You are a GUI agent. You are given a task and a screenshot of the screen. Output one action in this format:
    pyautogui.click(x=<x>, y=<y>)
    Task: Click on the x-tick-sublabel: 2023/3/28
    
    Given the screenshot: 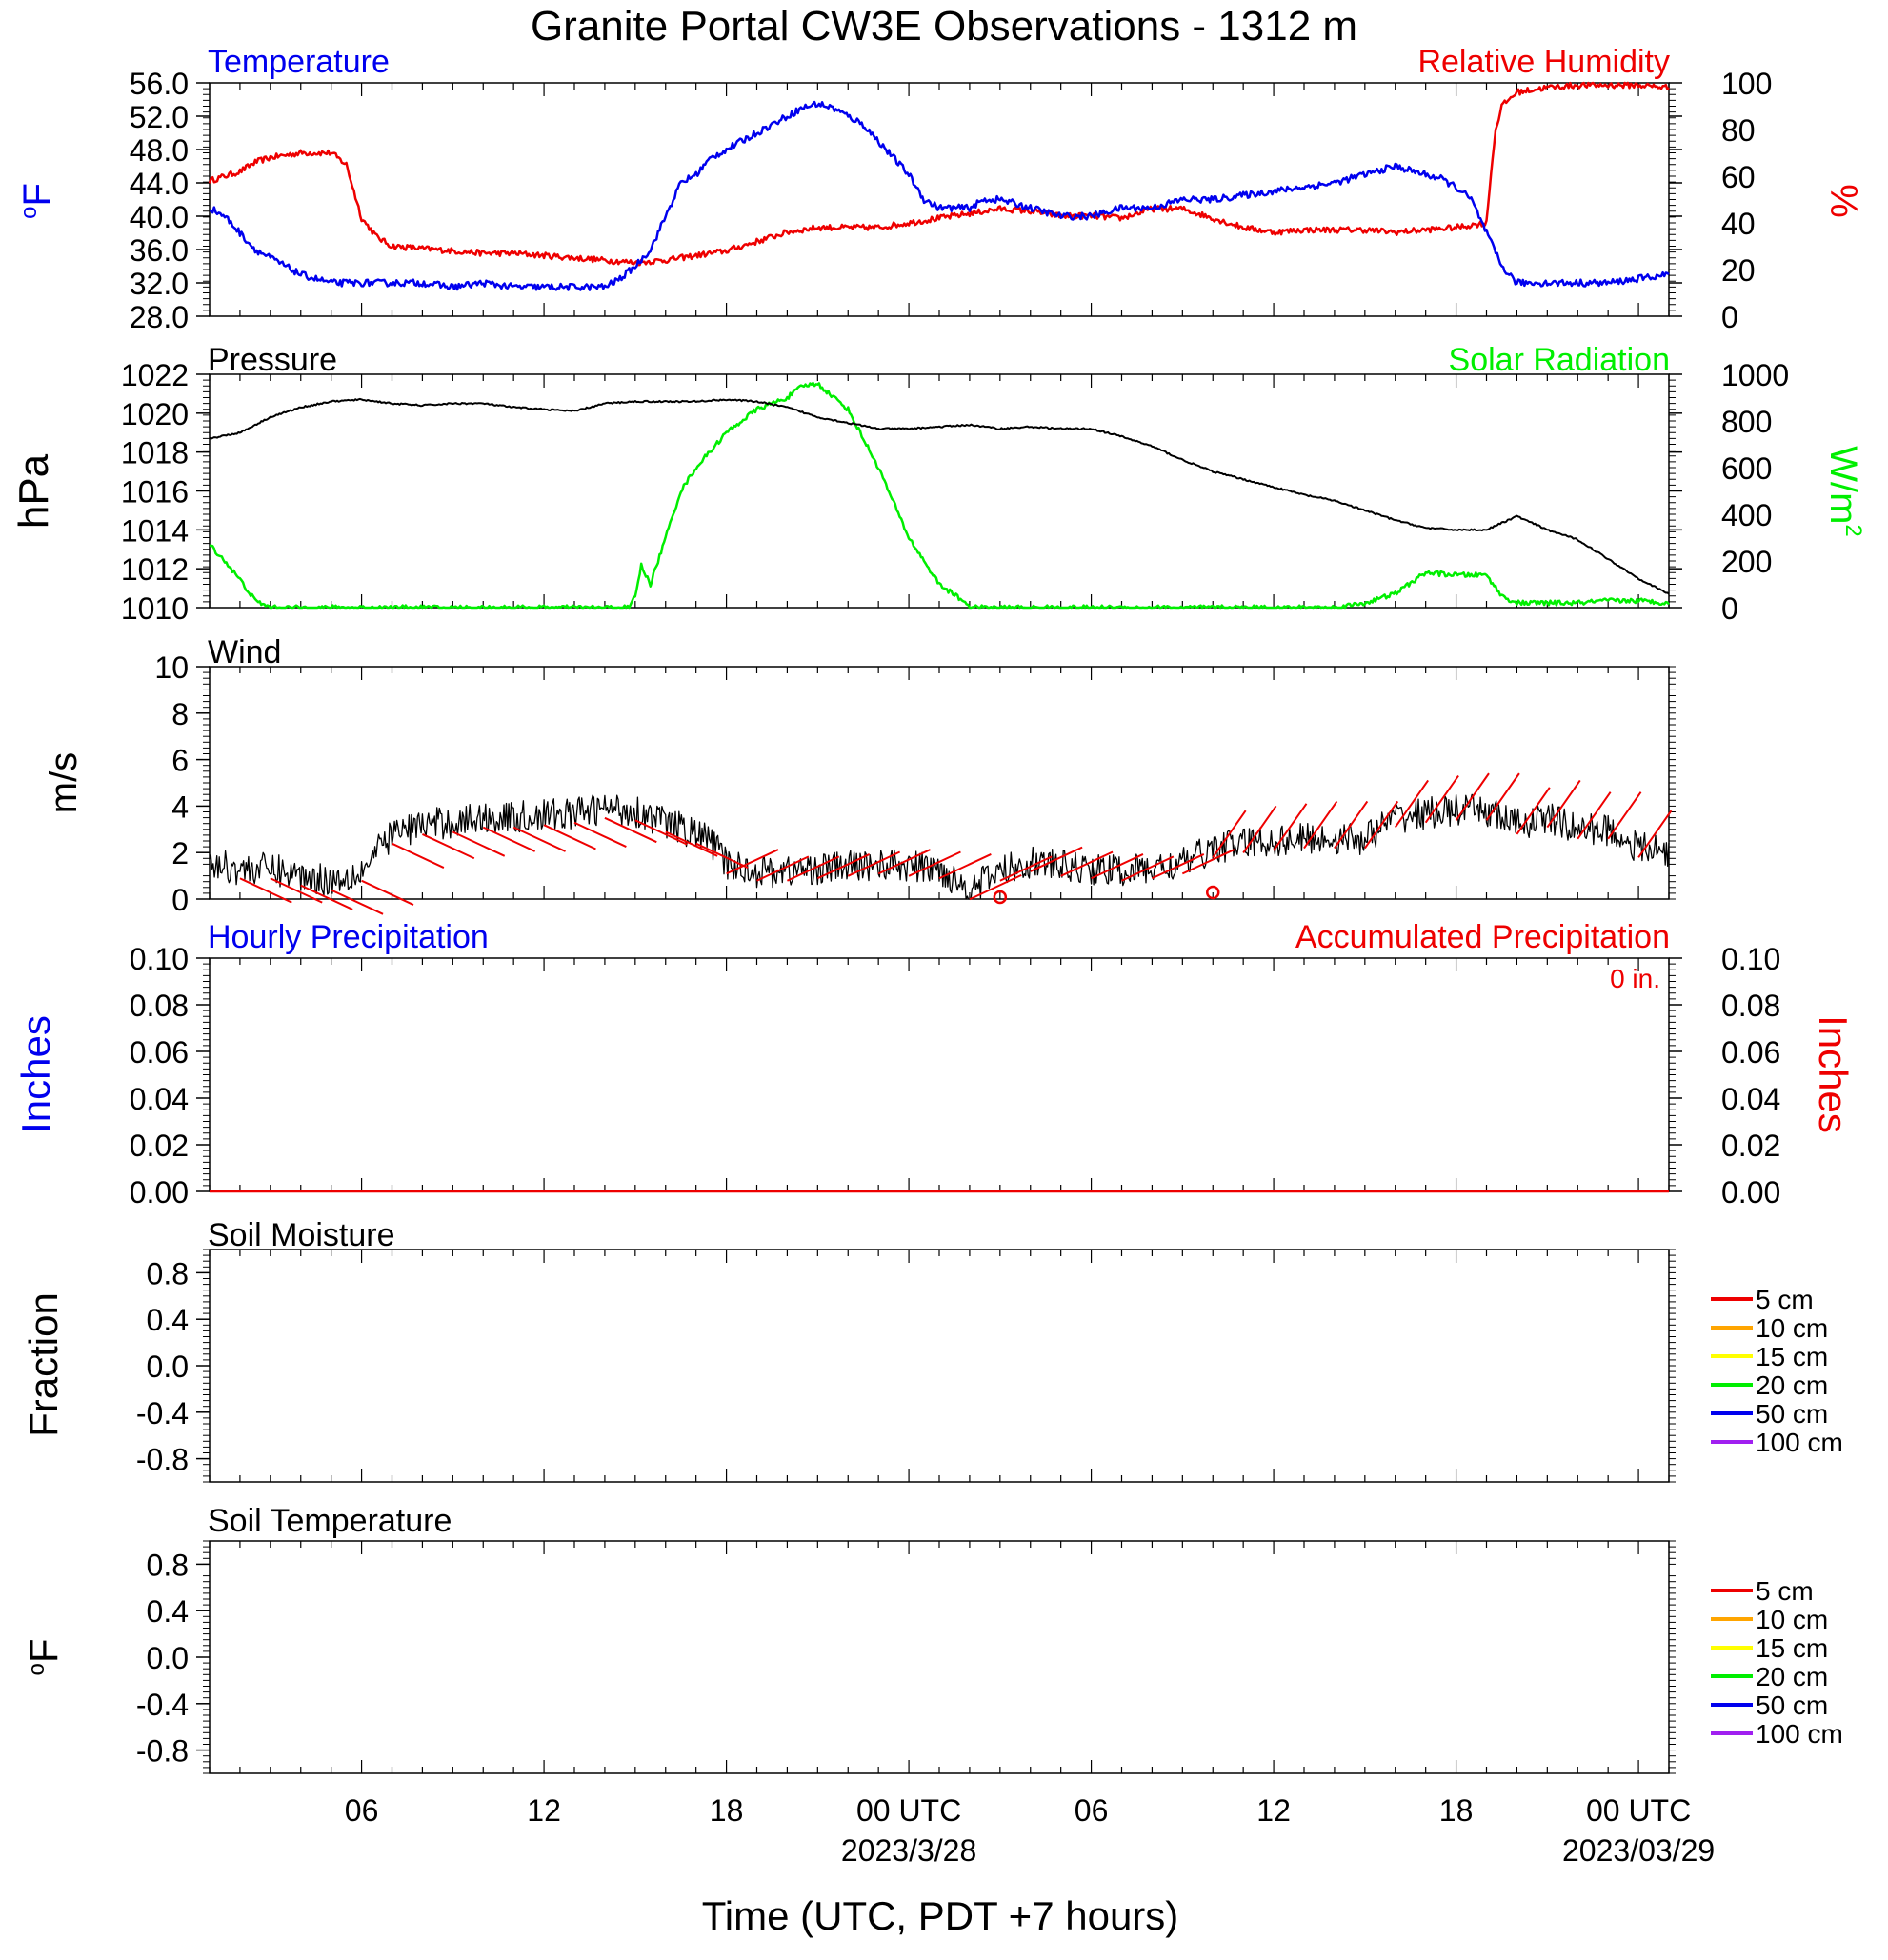 What is the action you would take?
    pyautogui.click(x=908, y=1850)
    